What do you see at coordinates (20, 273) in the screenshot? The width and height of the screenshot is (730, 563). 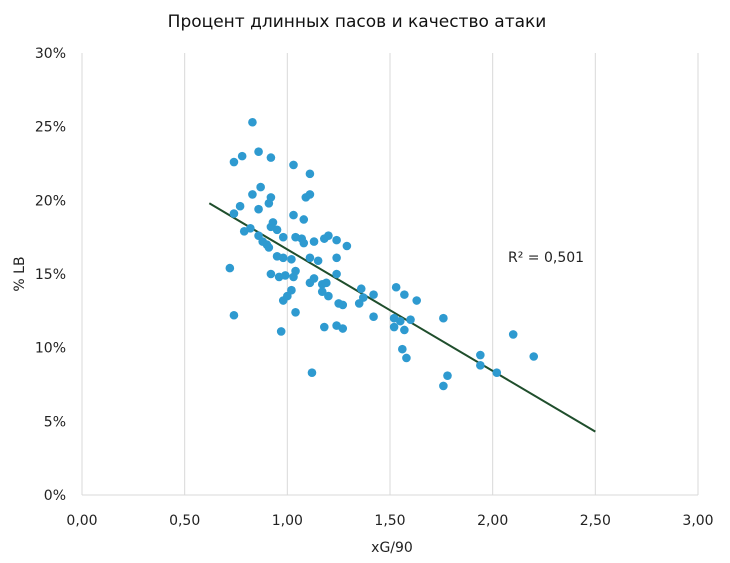 I see `y-axis-title: % LB` at bounding box center [20, 273].